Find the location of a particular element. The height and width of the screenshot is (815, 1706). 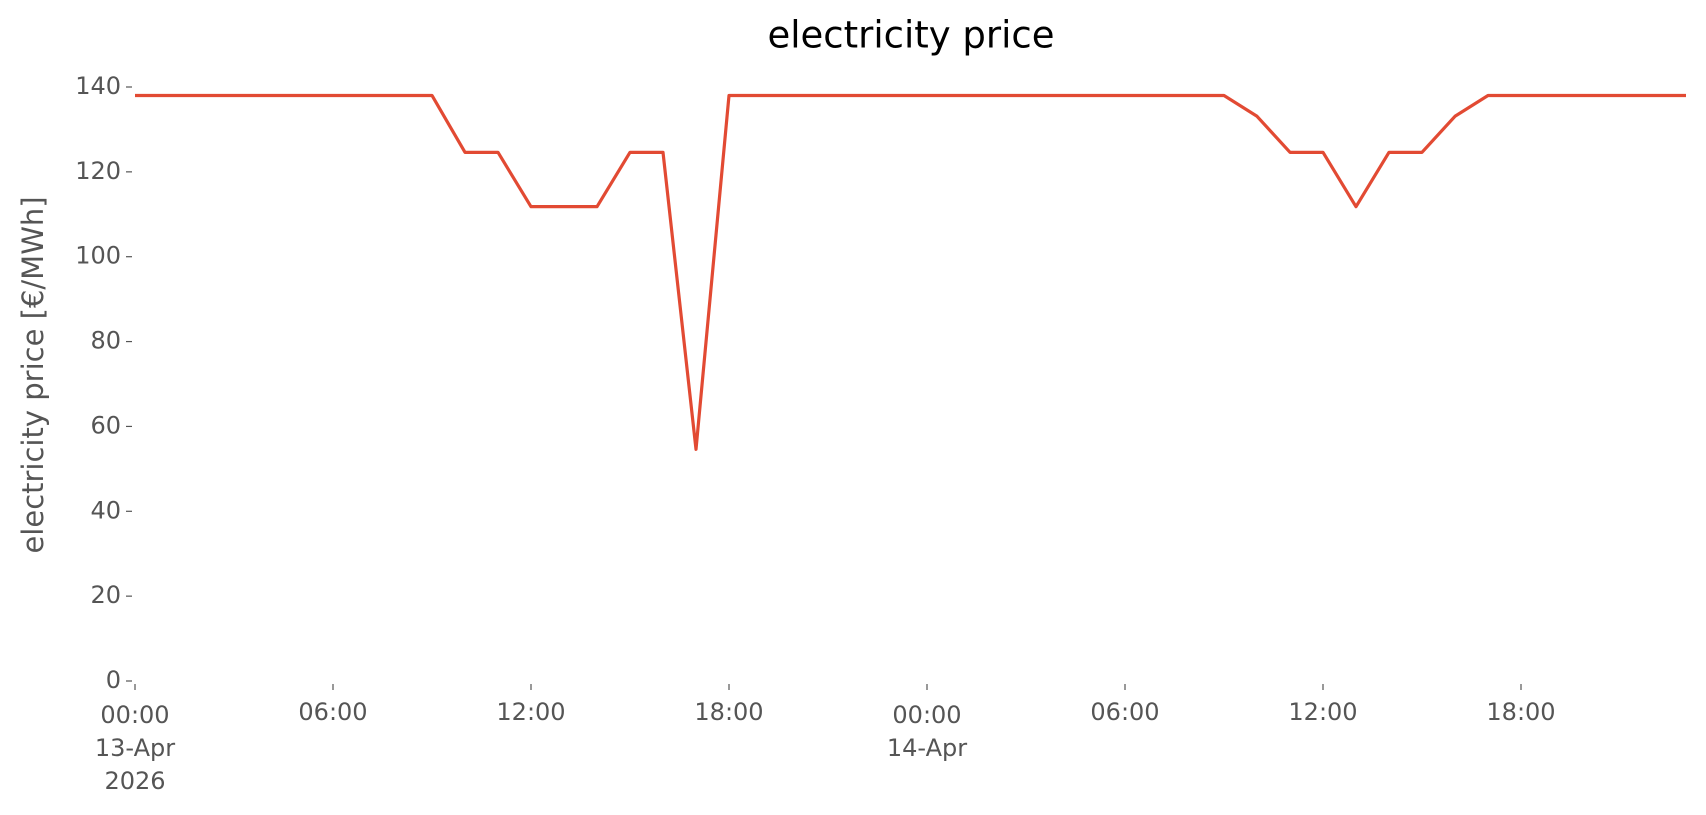

y-tick-label: 120 is located at coordinates (98, 171).